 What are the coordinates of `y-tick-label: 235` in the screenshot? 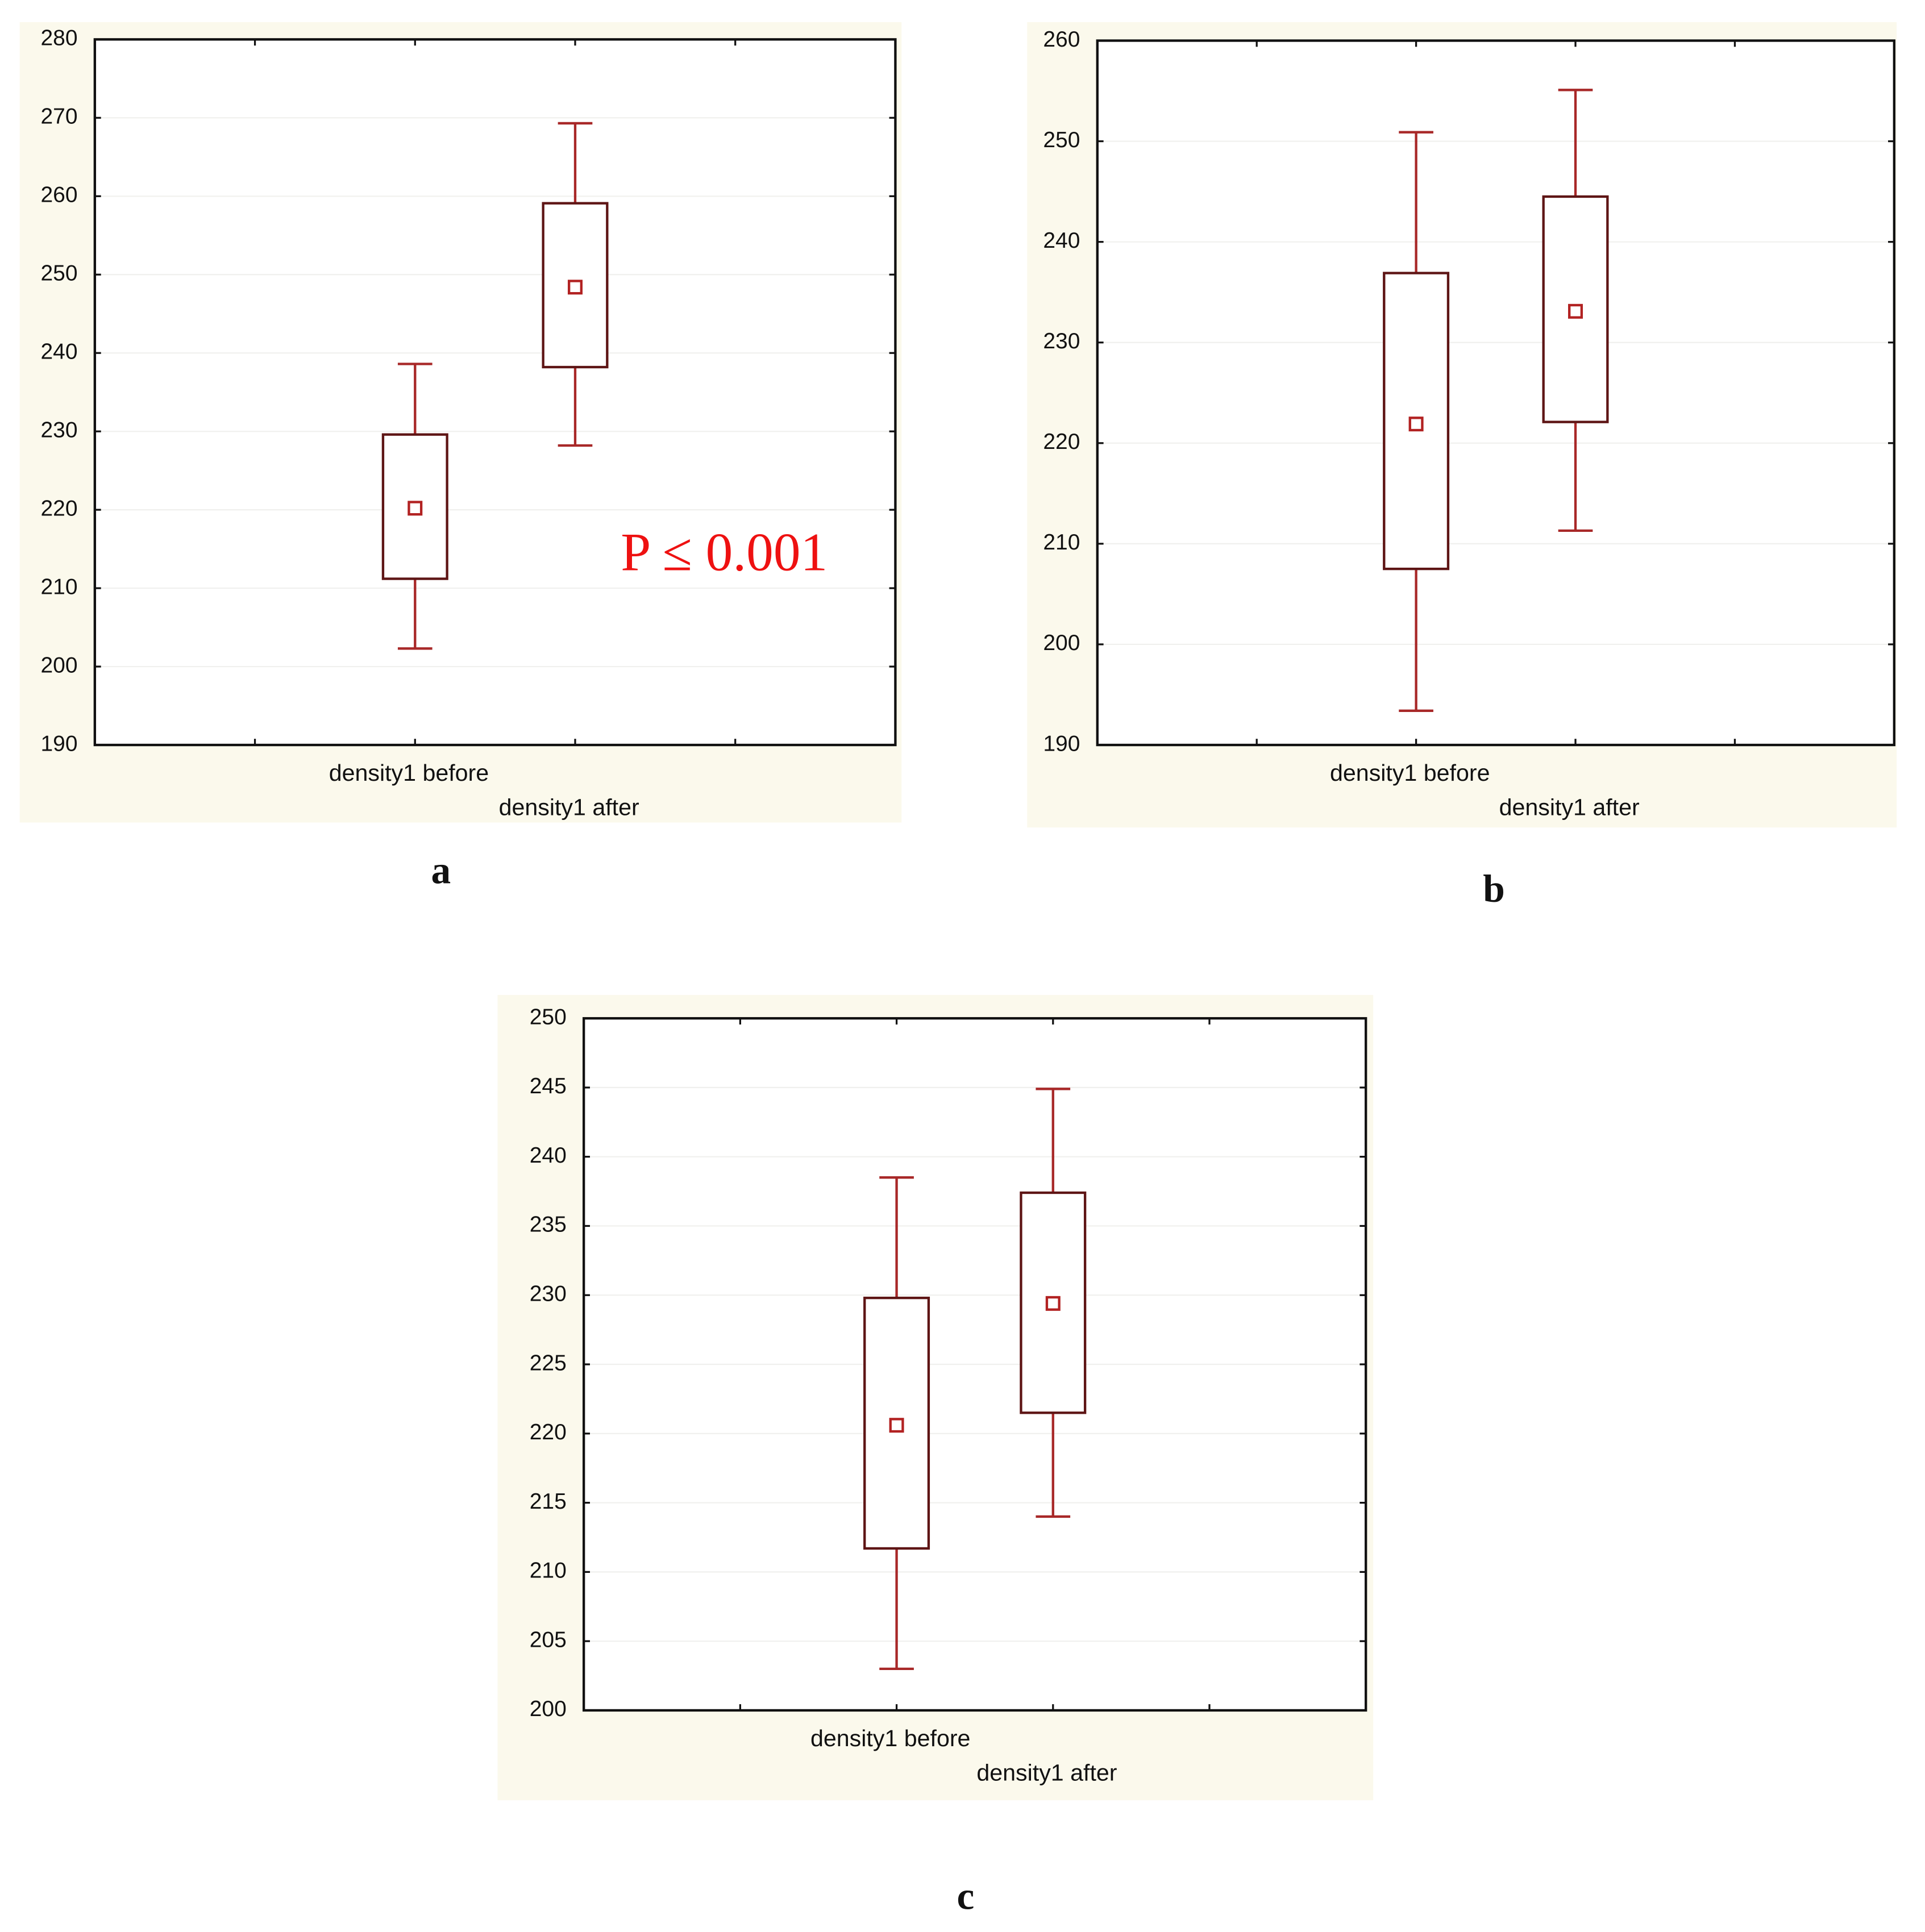 It's located at (548, 1225).